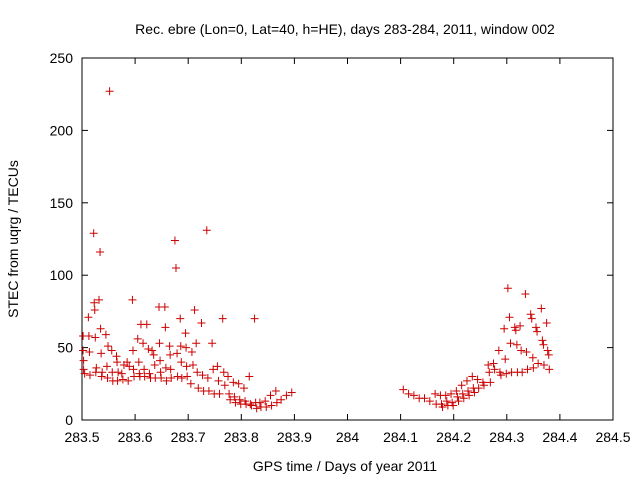  I want to click on x-axis-label: GPS time / Days of year 2011, so click(345, 466).